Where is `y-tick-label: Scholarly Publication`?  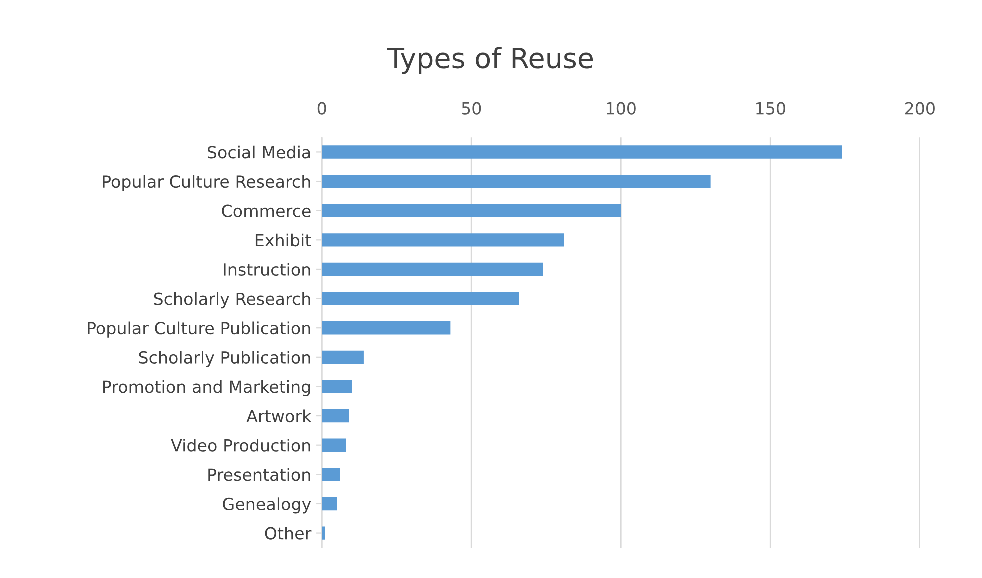 y-tick-label: Scholarly Publication is located at coordinates (224, 359).